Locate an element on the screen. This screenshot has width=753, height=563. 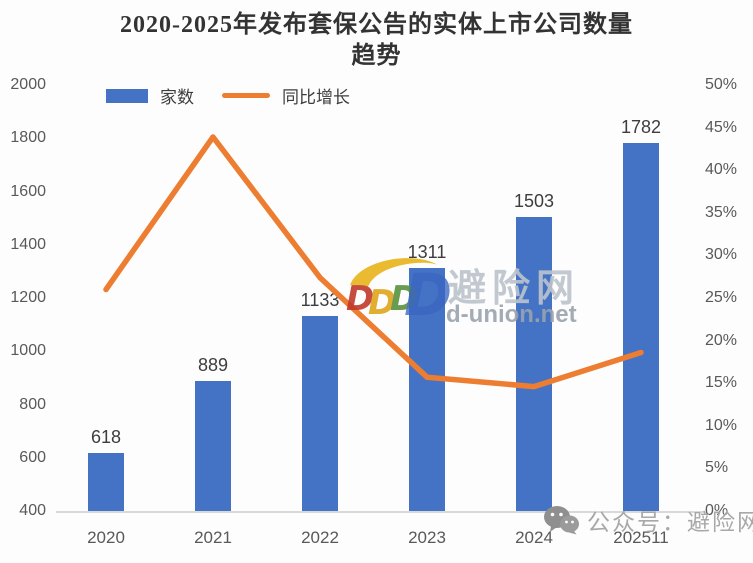
y-axis-right-tick: 20% is located at coordinates (721, 340).